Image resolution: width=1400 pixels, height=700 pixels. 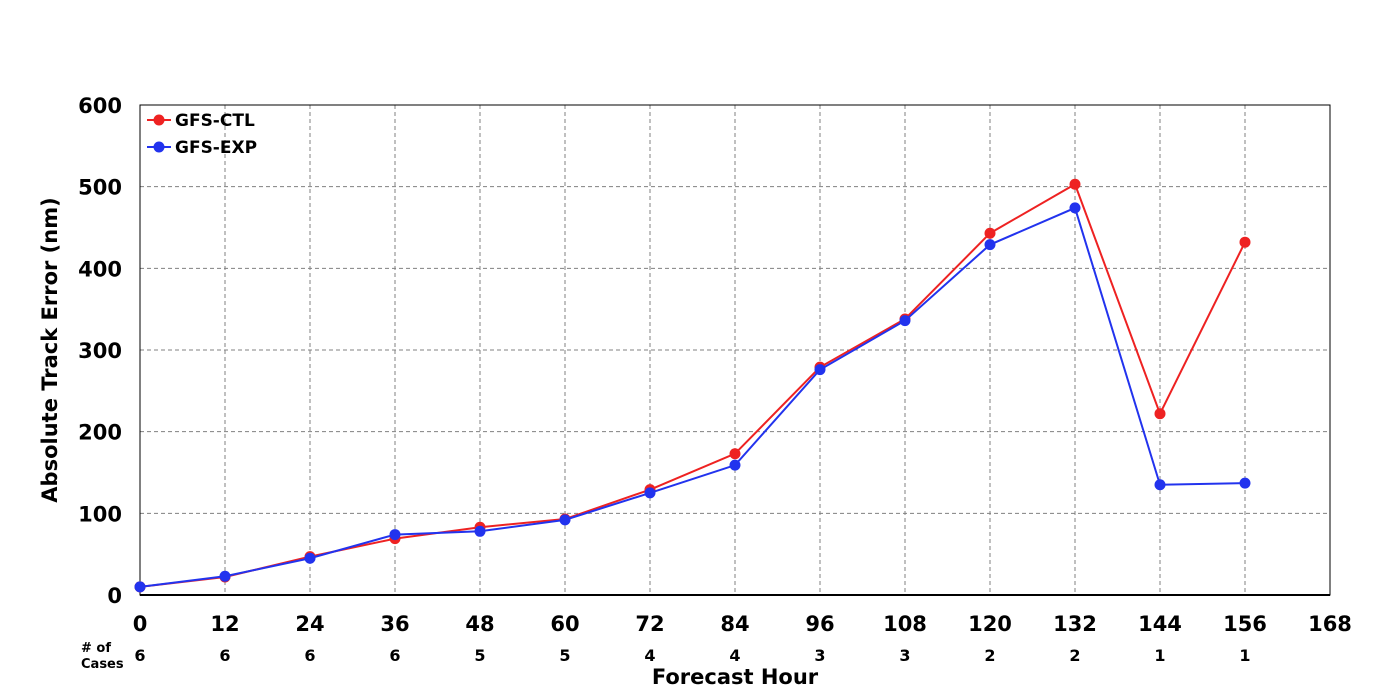 What do you see at coordinates (564, 624) in the screenshot?
I see `x-tick-label: 60` at bounding box center [564, 624].